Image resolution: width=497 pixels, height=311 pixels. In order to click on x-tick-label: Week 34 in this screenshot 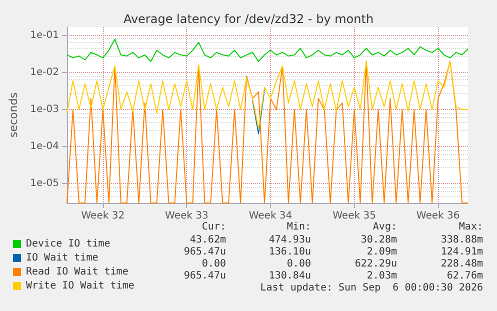, I will do `click(270, 216)`.